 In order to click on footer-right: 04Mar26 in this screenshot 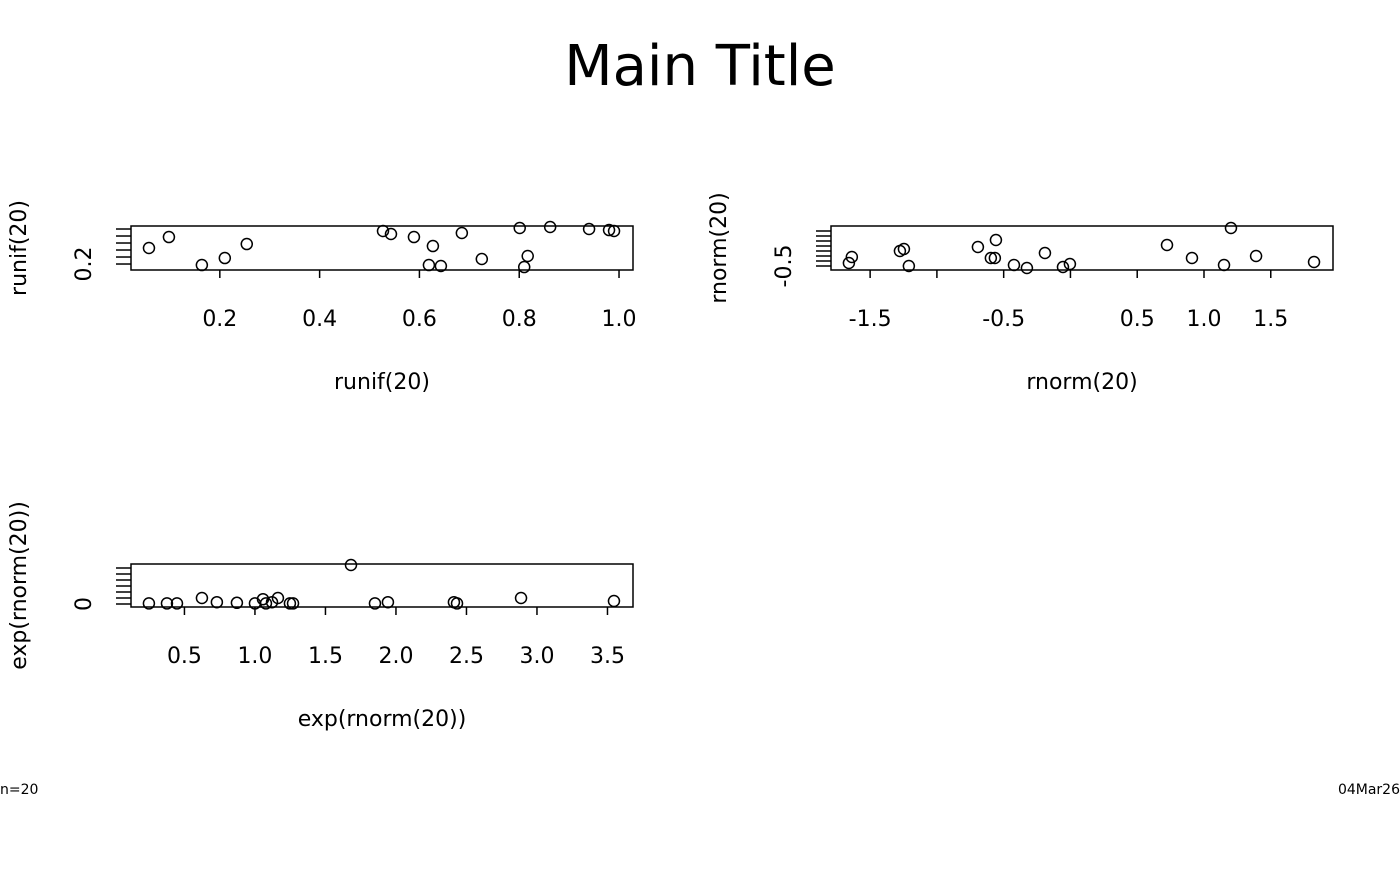, I will do `click(1369, 790)`.